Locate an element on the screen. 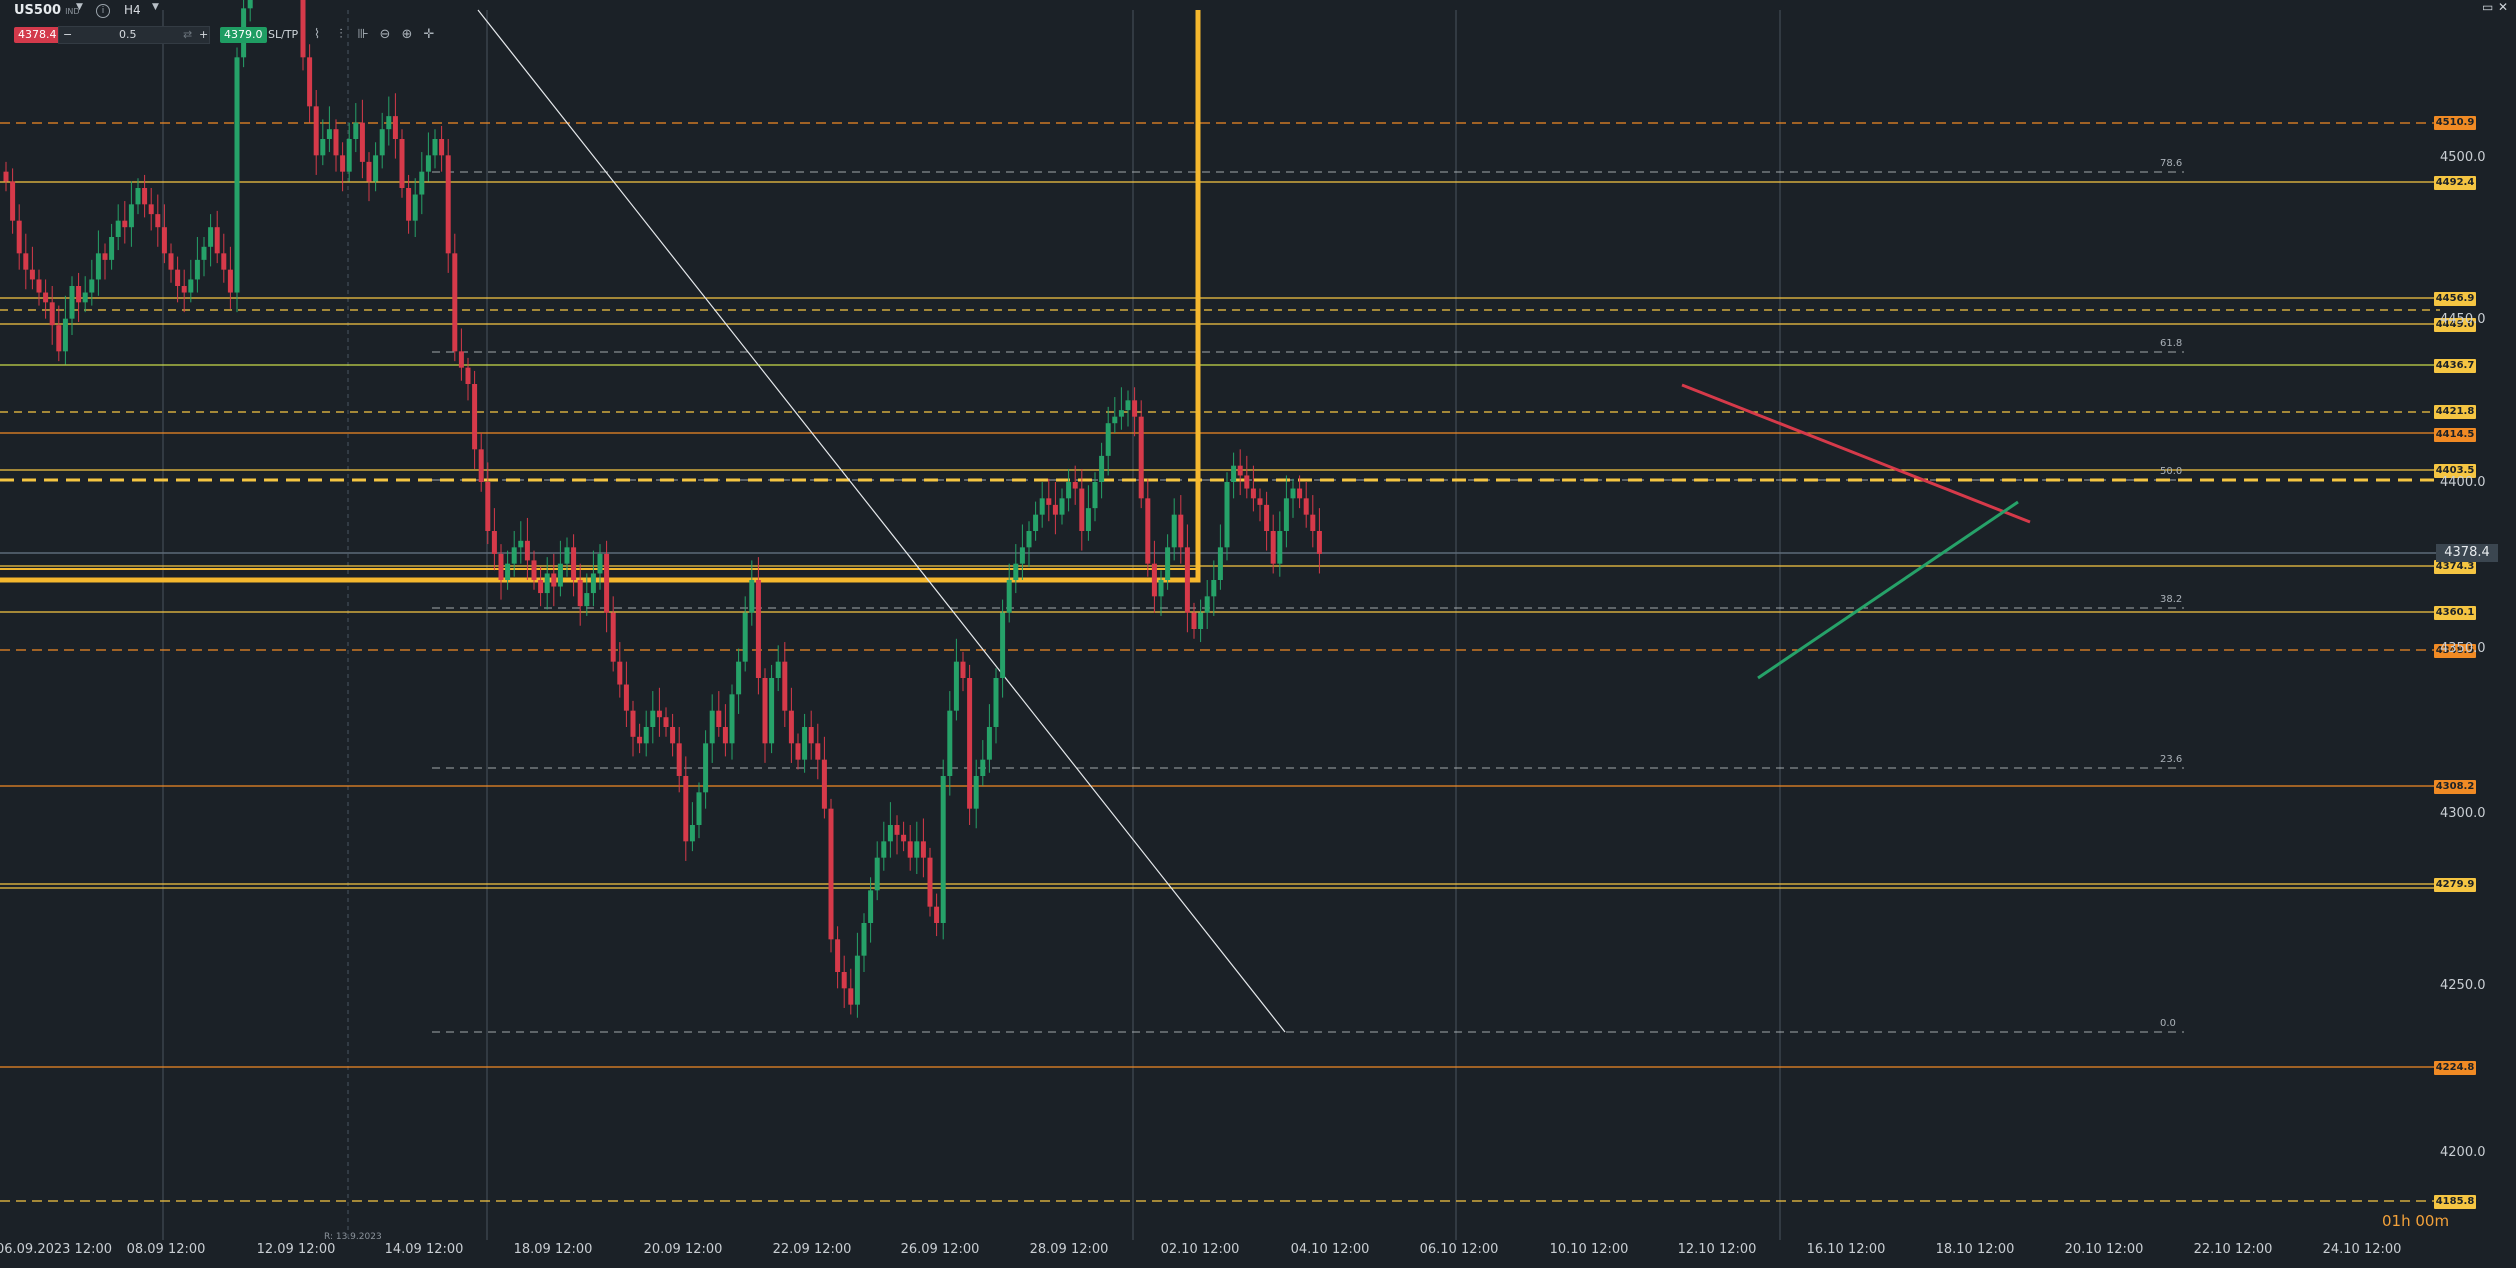 This screenshot has height=1268, width=2516. symbol-selector: US500 IND is located at coordinates (47, 11).